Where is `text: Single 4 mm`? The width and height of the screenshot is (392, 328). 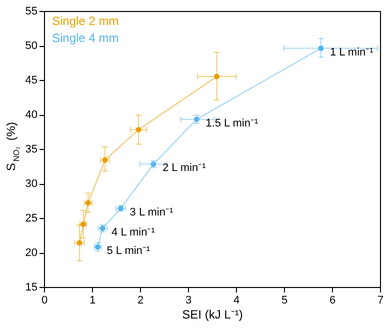
text: Single 4 mm is located at coordinates (85, 38).